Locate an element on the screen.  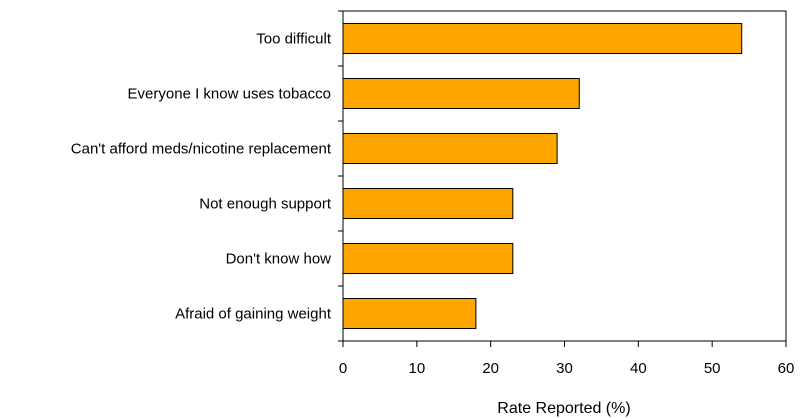
x-tick-label-30: 30 is located at coordinates (564, 368).